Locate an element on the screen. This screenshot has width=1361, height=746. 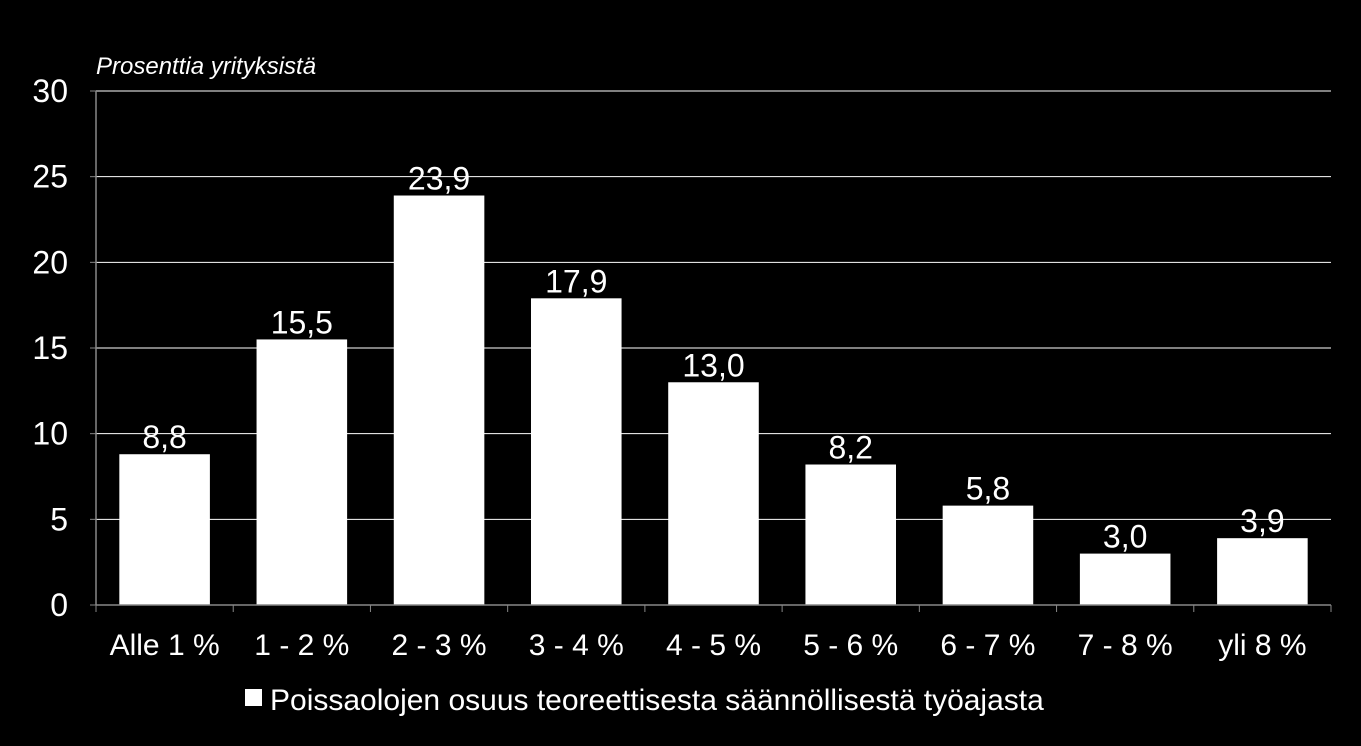
x-tick-label: 6 - 7 % is located at coordinates (987, 645).